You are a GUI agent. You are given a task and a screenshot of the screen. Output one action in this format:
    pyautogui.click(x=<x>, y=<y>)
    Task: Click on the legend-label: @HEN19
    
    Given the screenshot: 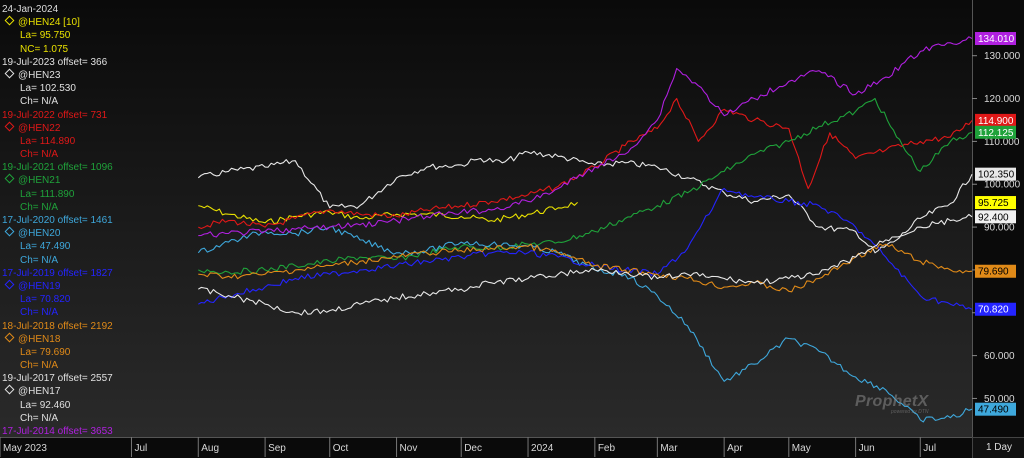 What is the action you would take?
    pyautogui.click(x=39, y=286)
    